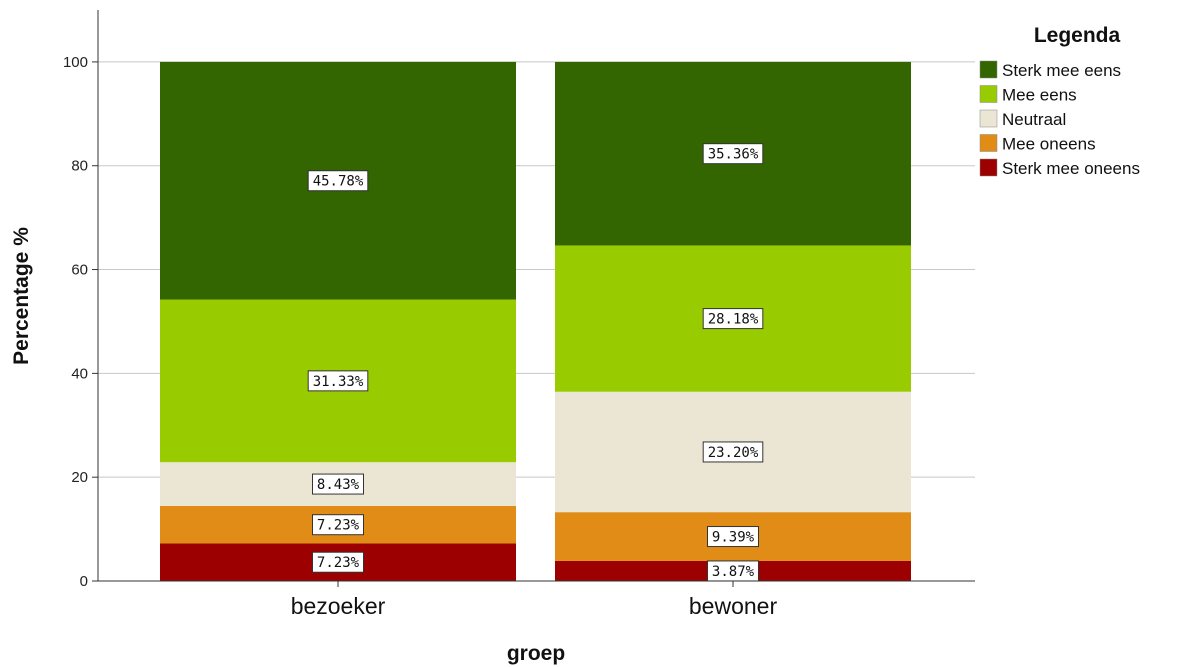 This screenshot has height=667, width=1185. I want to click on data-label: 9.39%, so click(733, 538).